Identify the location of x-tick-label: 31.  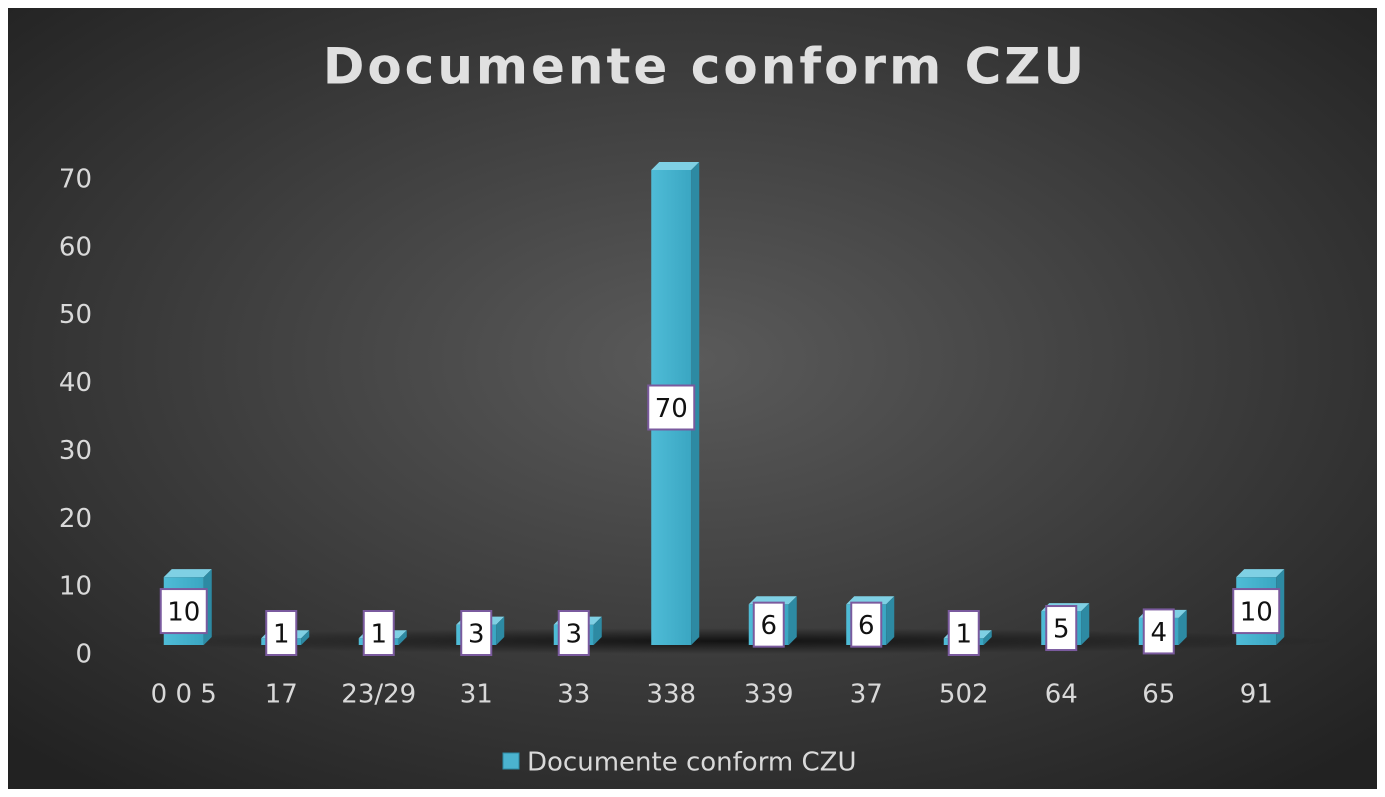
(476, 695).